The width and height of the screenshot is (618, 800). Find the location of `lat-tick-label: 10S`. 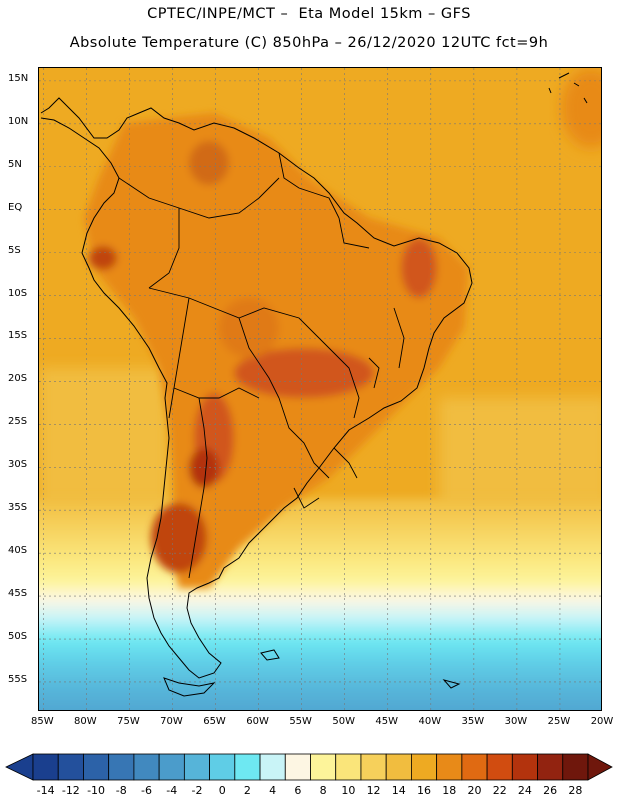

lat-tick-label: 10S is located at coordinates (18, 293).